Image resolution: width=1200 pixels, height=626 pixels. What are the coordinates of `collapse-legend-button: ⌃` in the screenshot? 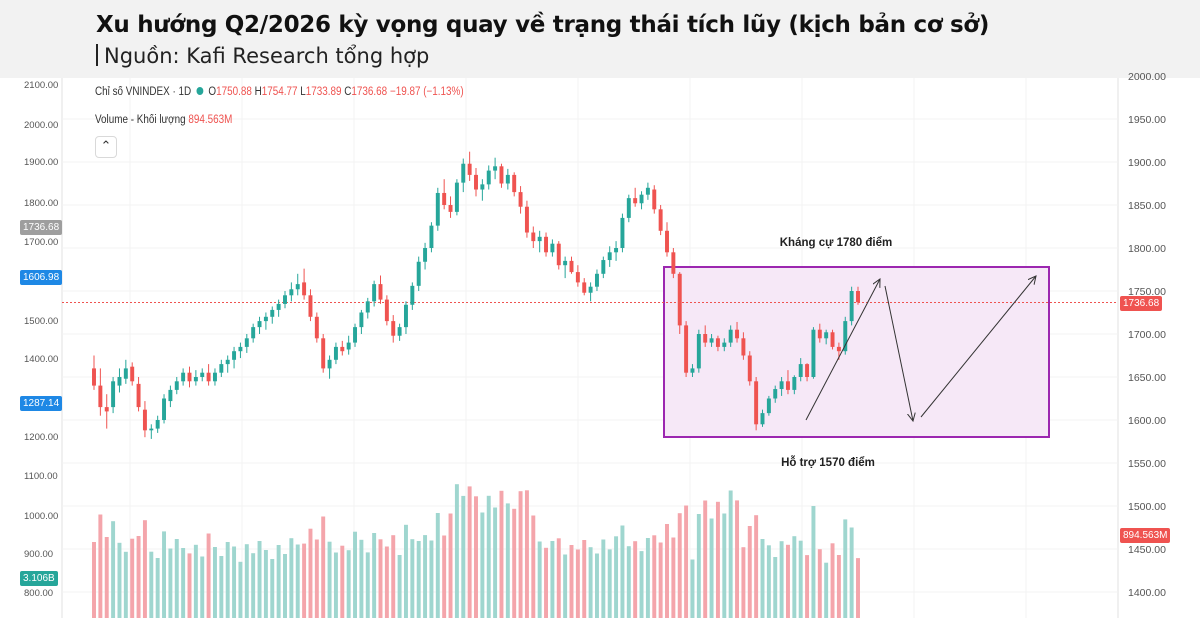 It's located at (106, 147).